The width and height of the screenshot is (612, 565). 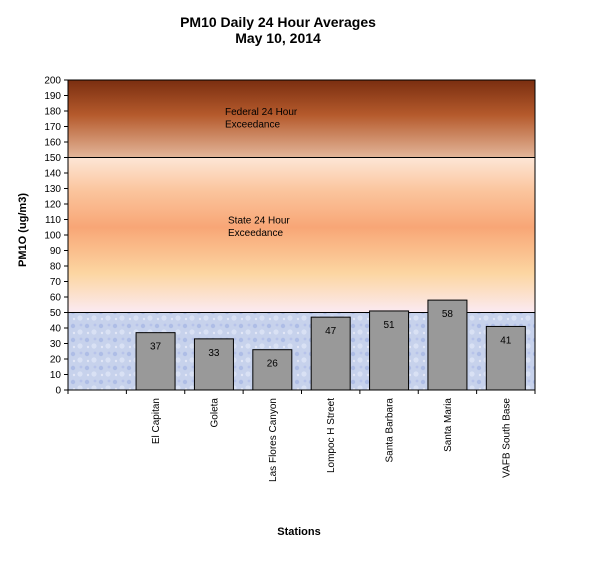 What do you see at coordinates (56, 298) in the screenshot?
I see `y-tick-label: 60` at bounding box center [56, 298].